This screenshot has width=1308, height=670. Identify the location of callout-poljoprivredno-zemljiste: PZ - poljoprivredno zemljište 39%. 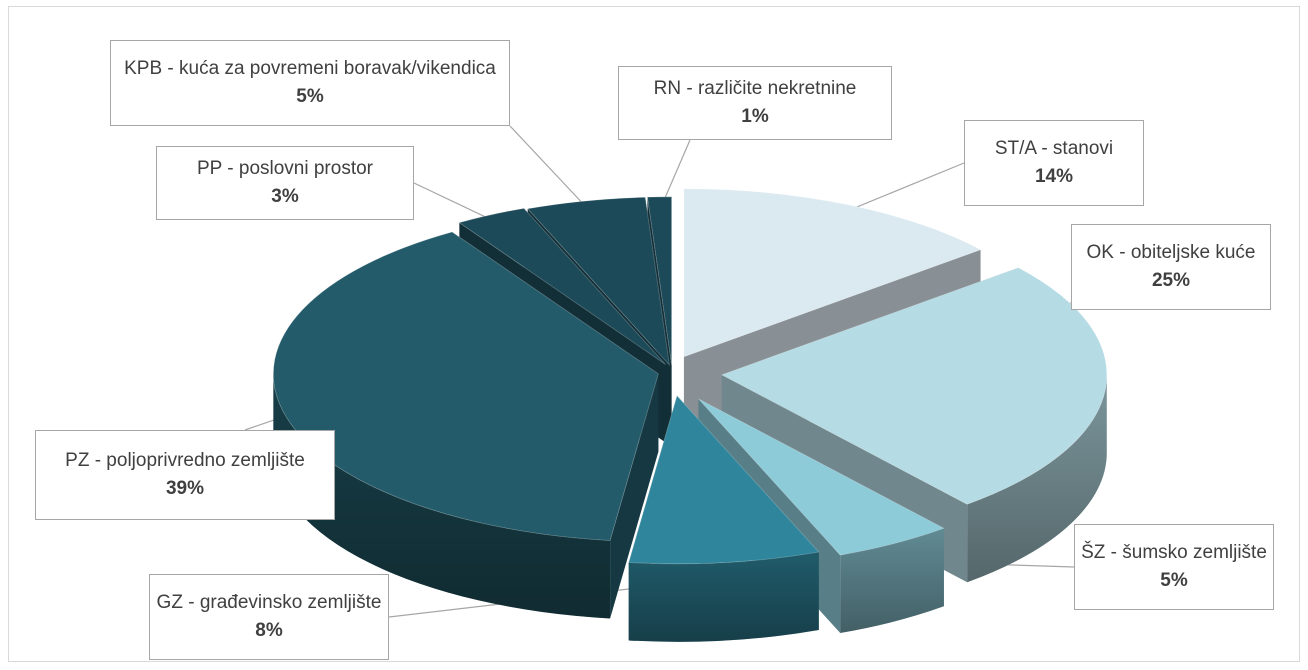
(185, 475).